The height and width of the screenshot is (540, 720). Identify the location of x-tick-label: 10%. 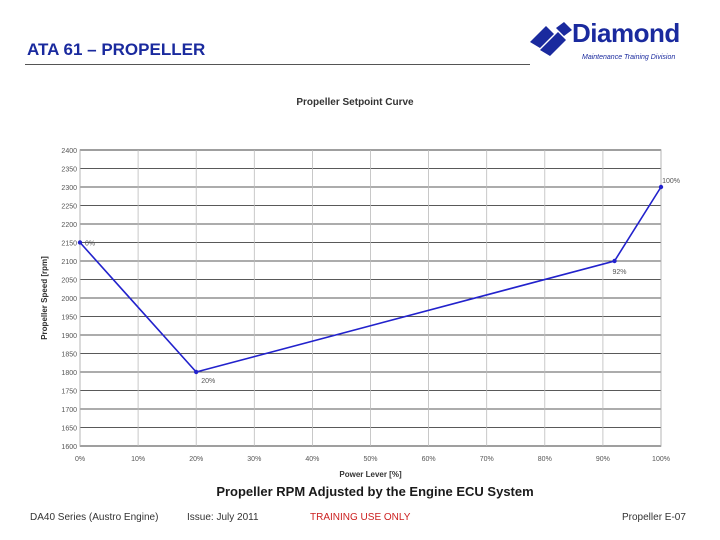
(138, 459).